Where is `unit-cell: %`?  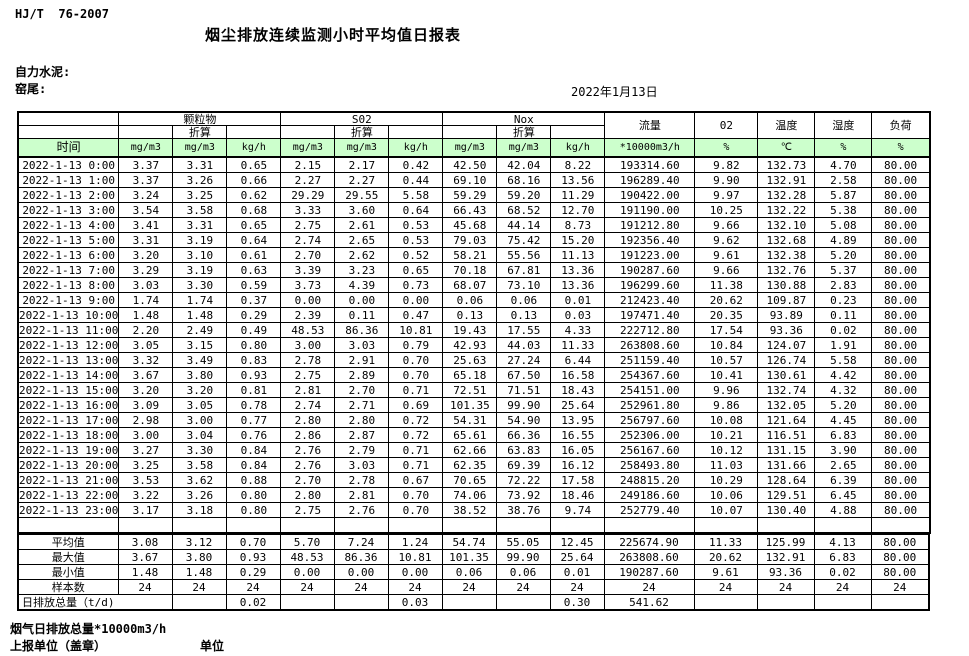 unit-cell: % is located at coordinates (726, 148).